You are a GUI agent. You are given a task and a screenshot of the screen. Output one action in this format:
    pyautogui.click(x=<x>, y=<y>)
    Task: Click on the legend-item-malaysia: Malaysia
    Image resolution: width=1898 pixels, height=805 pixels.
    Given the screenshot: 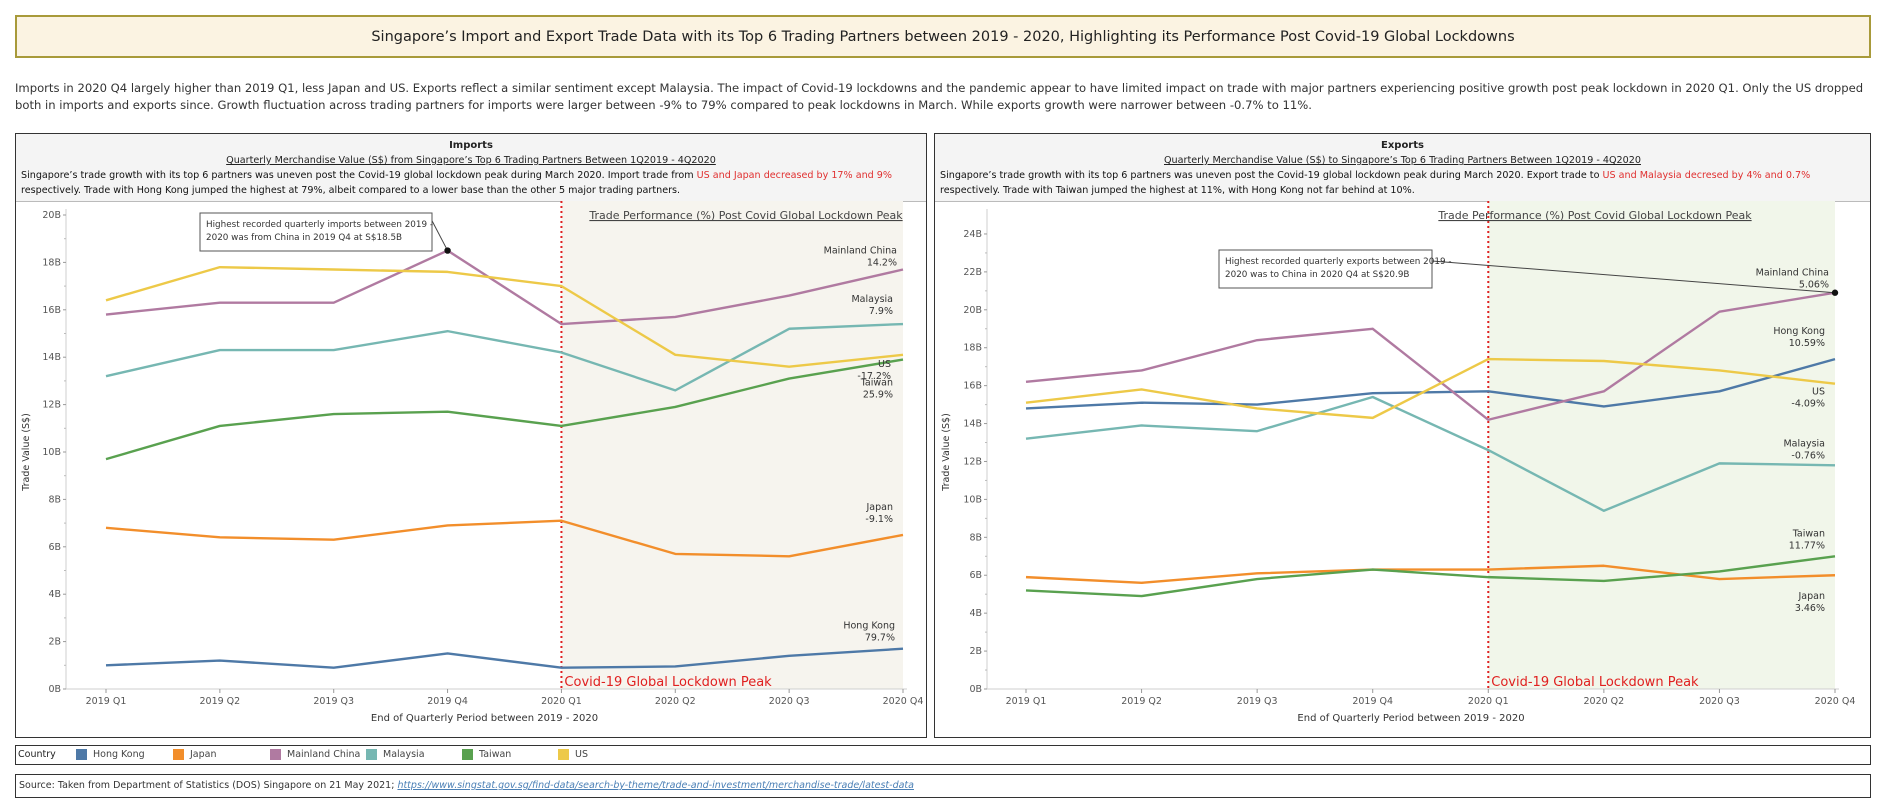 What is the action you would take?
    pyautogui.click(x=395, y=754)
    